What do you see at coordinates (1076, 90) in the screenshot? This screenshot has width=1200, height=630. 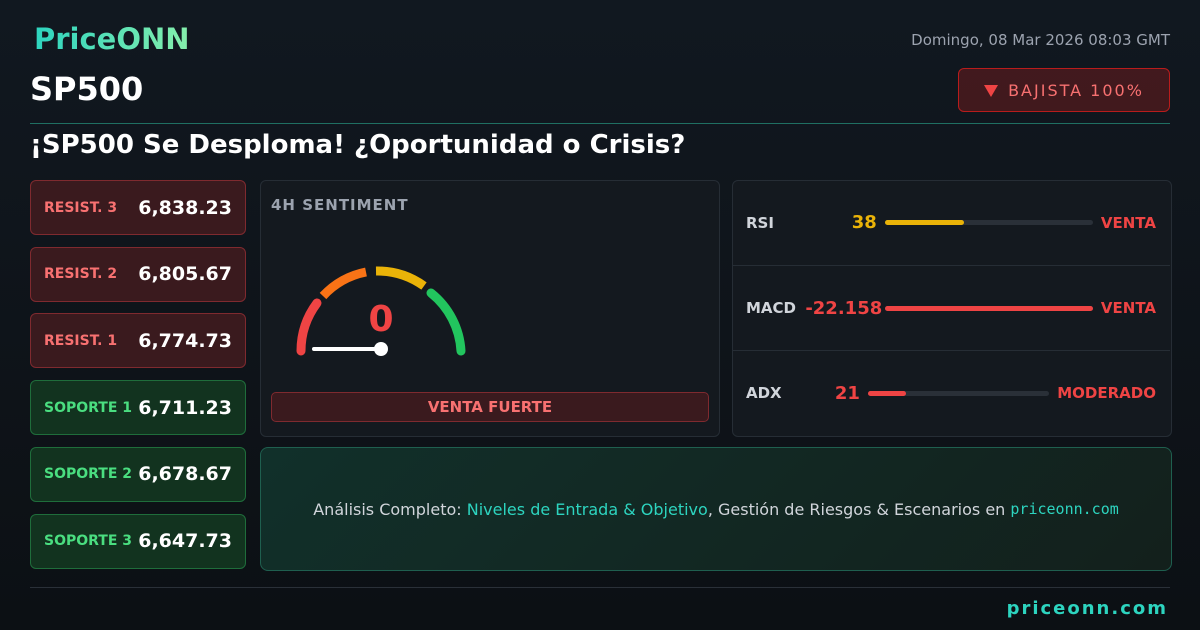 I see `badge-text: BAJISTA 100%` at bounding box center [1076, 90].